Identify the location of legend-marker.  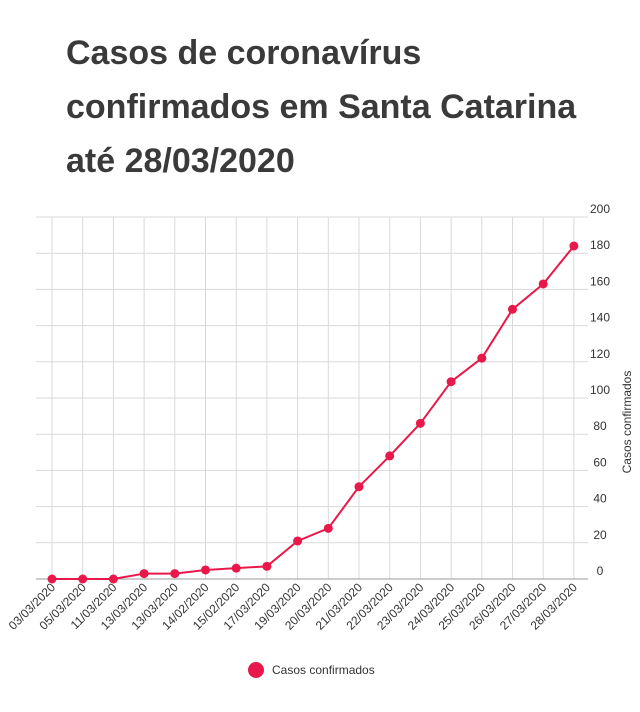
(256, 670).